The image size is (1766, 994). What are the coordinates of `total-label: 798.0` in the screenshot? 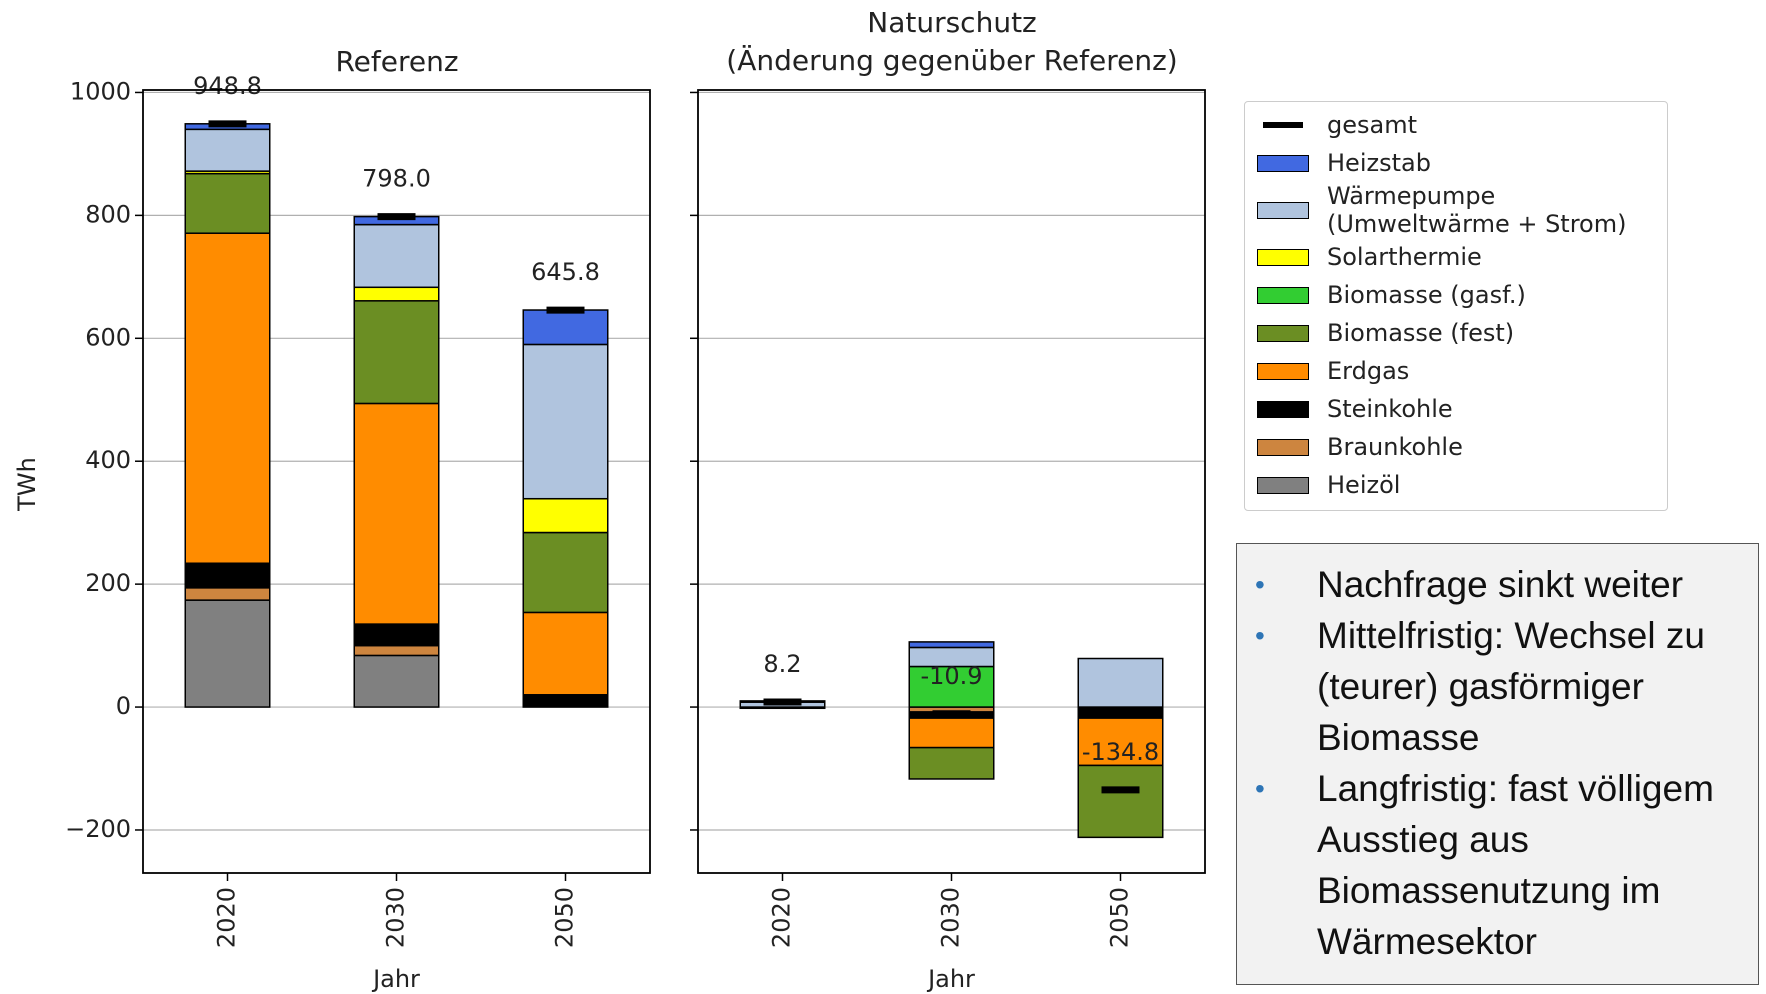 It's located at (396, 179).